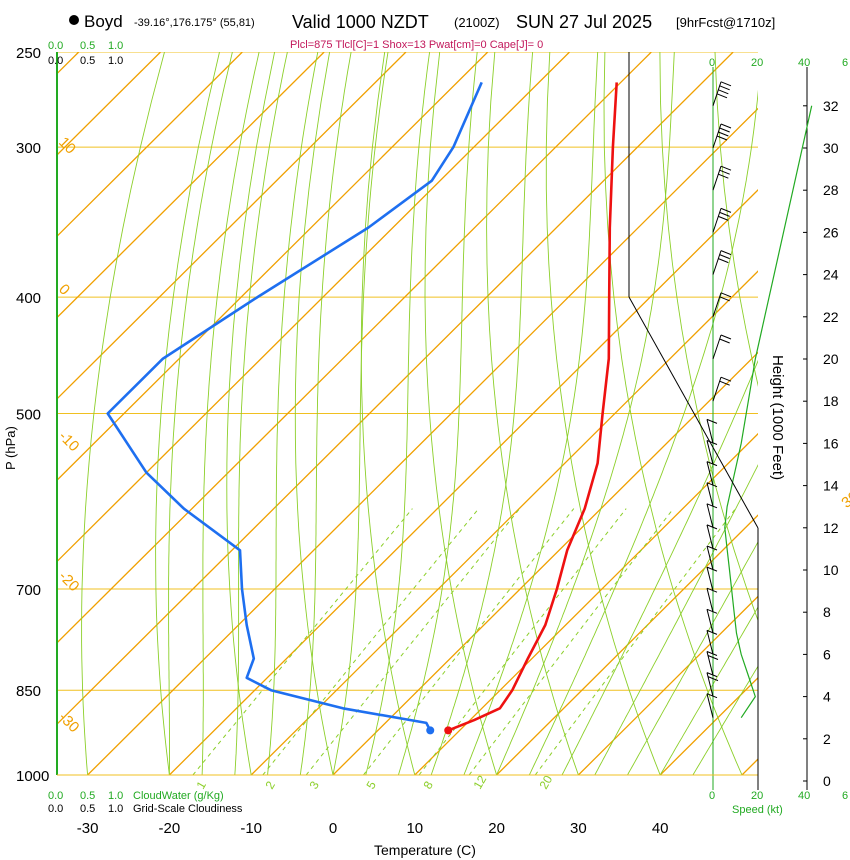 The height and width of the screenshot is (860, 850). What do you see at coordinates (170, 828) in the screenshot?
I see `temperature-tick-label: -20` at bounding box center [170, 828].